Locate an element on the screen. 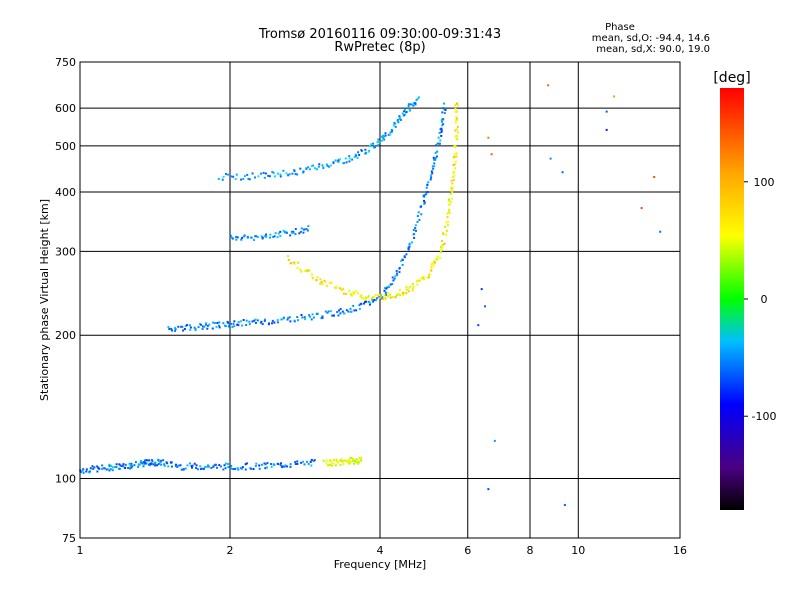 This screenshot has width=800, height=600. x-tick-label: 16 is located at coordinates (680, 550).